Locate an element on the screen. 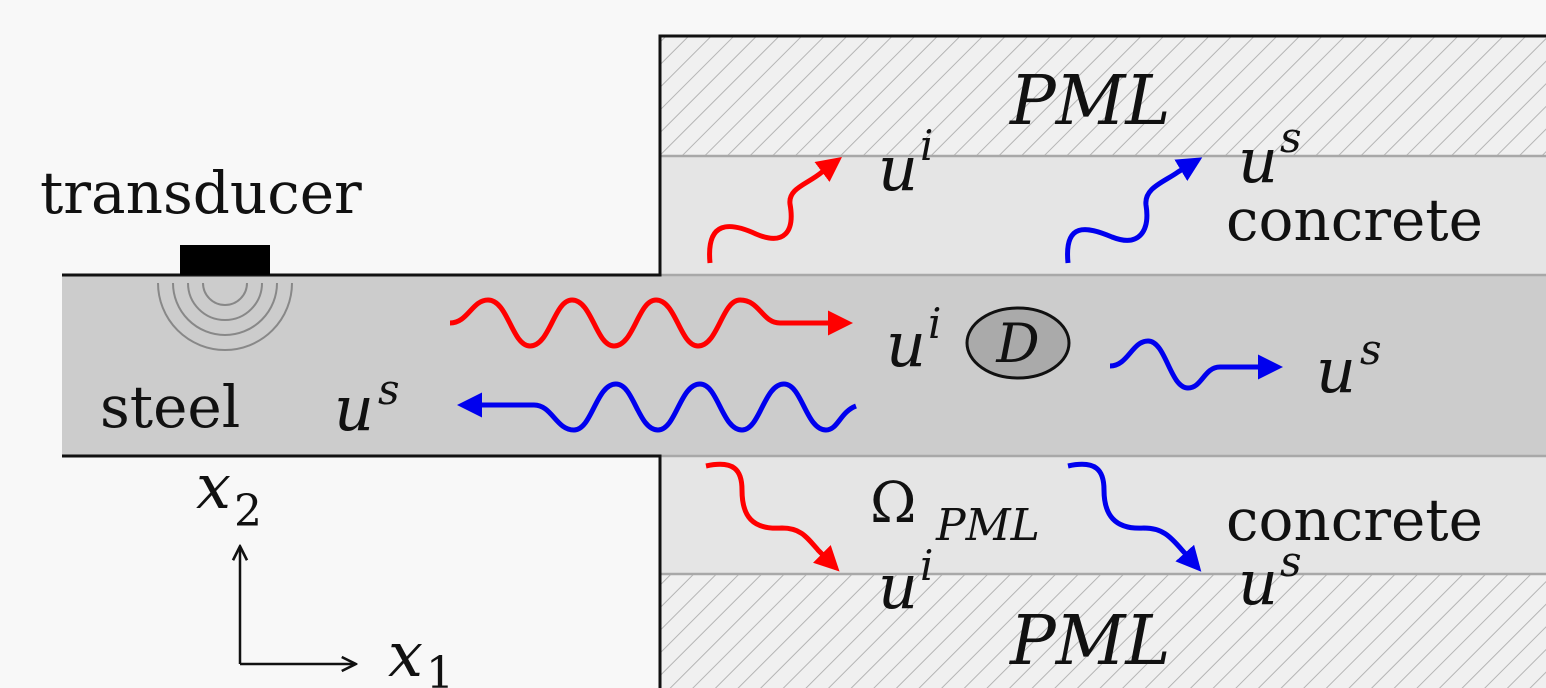  omega-pml-label: Ω PML is located at coordinates (955, 511).